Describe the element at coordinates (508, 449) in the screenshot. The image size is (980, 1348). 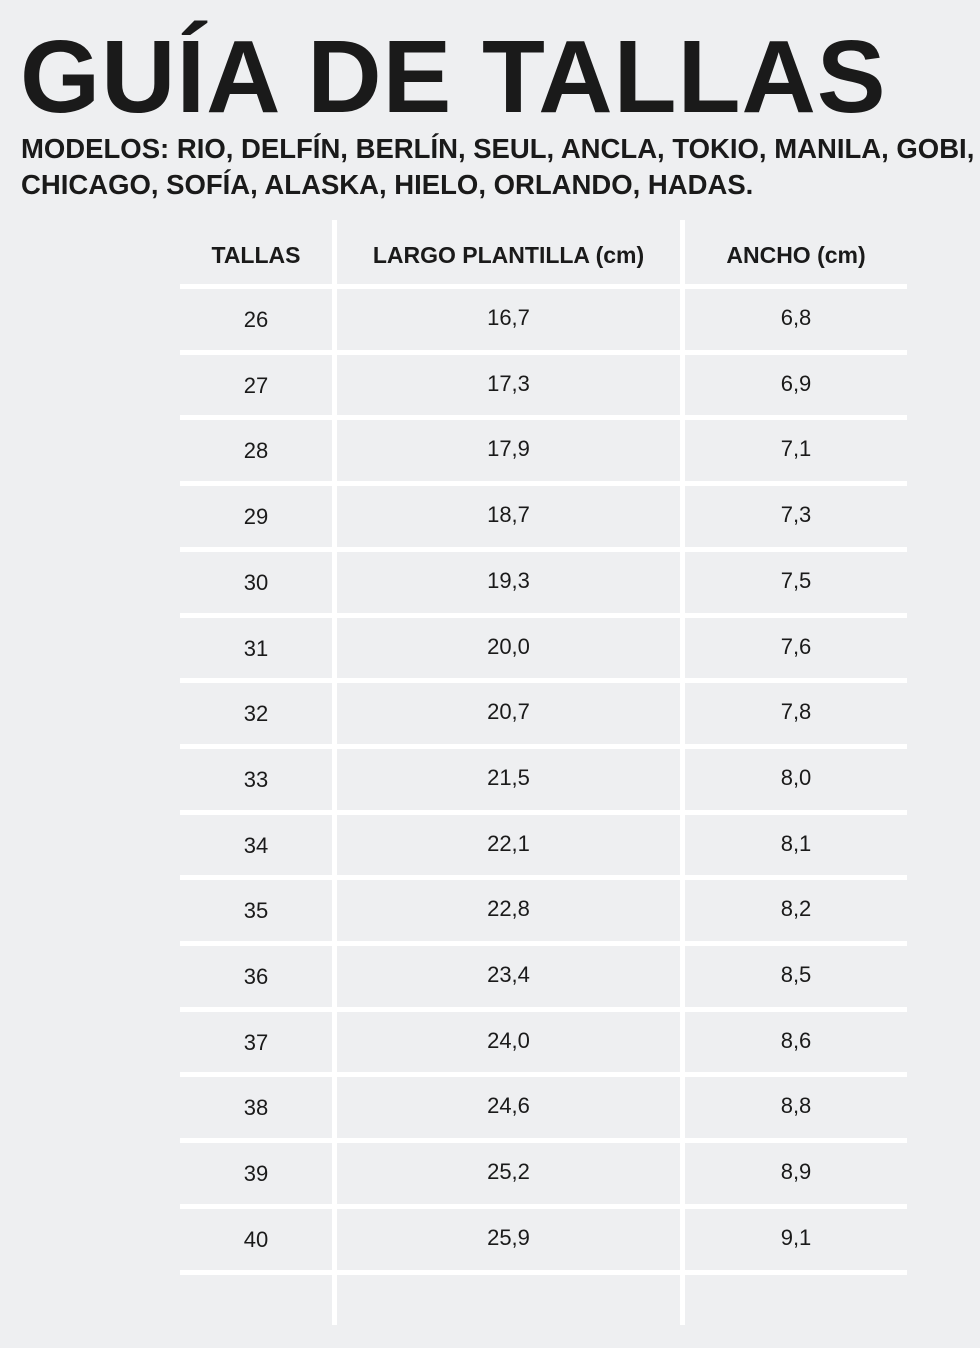
I see `length-cell: 17,9` at that location.